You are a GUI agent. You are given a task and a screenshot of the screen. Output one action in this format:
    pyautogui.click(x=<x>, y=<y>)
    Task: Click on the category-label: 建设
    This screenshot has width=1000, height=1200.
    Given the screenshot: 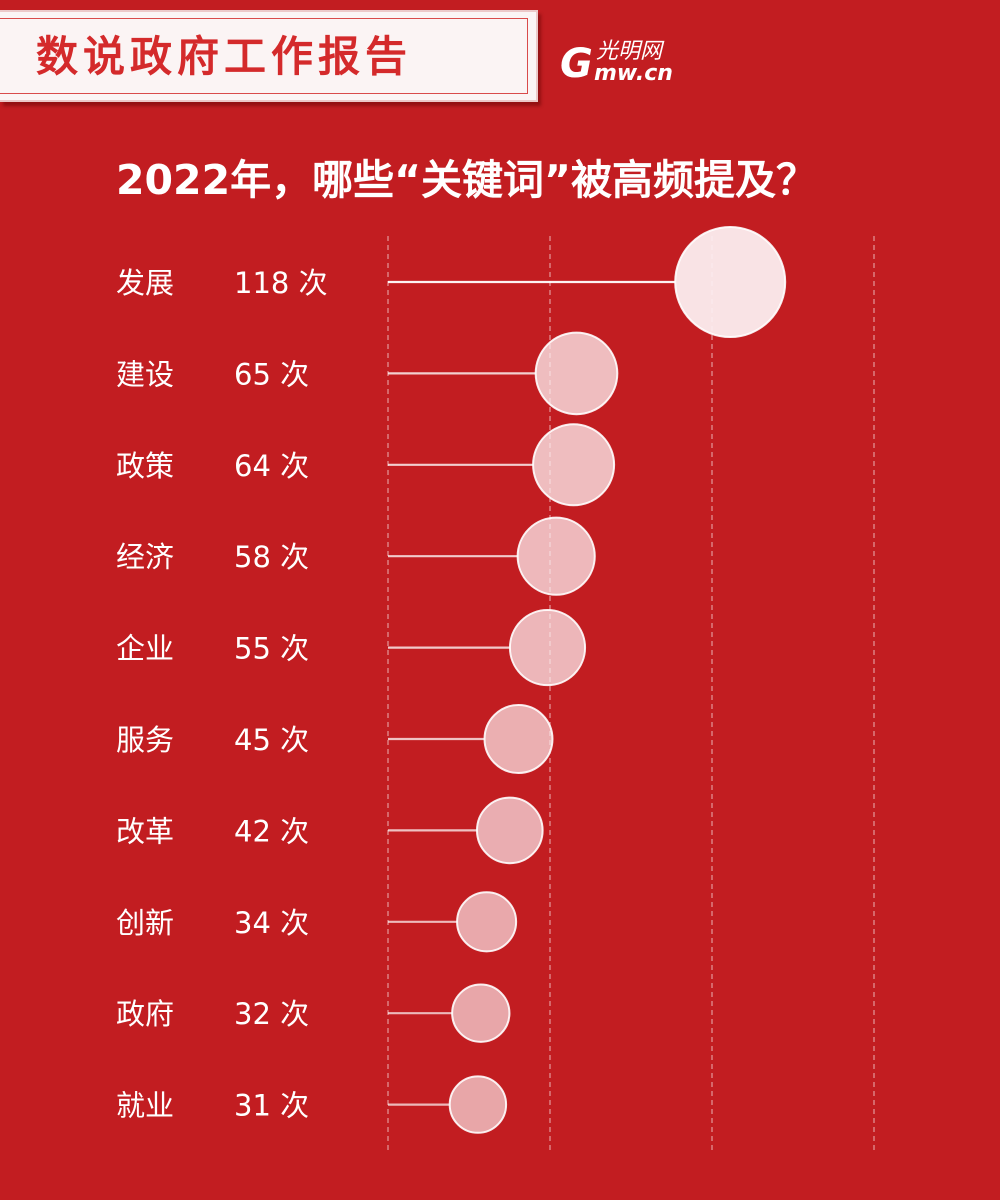 What is the action you would take?
    pyautogui.click(x=145, y=374)
    